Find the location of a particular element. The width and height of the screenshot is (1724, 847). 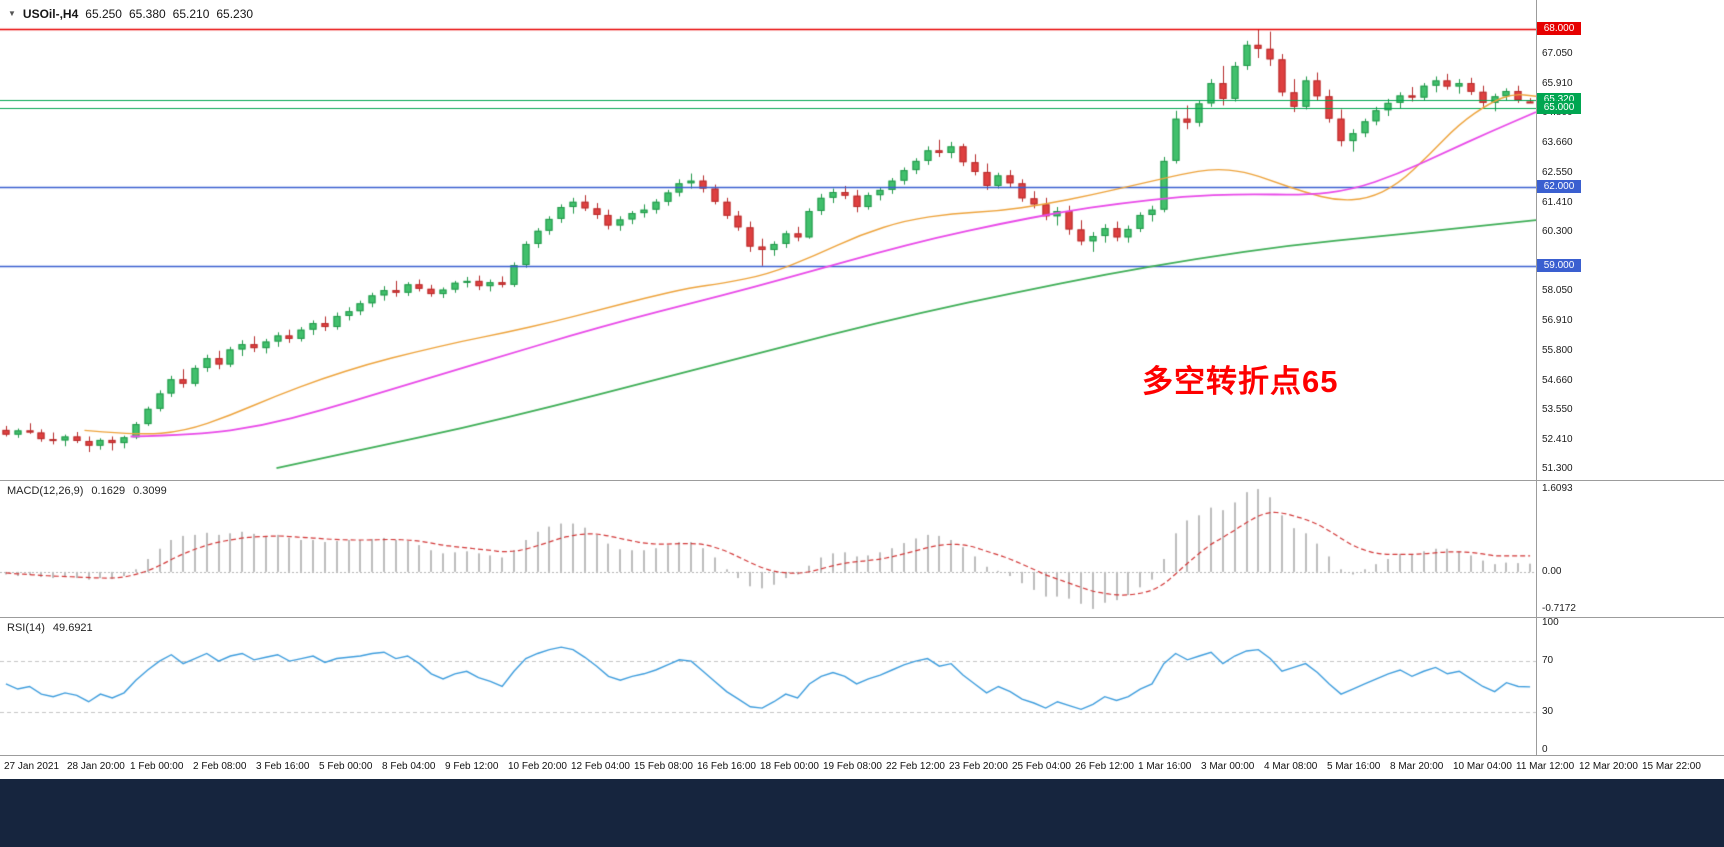

time-axis-label: 10 Feb 20:00 is located at coordinates (537, 766).